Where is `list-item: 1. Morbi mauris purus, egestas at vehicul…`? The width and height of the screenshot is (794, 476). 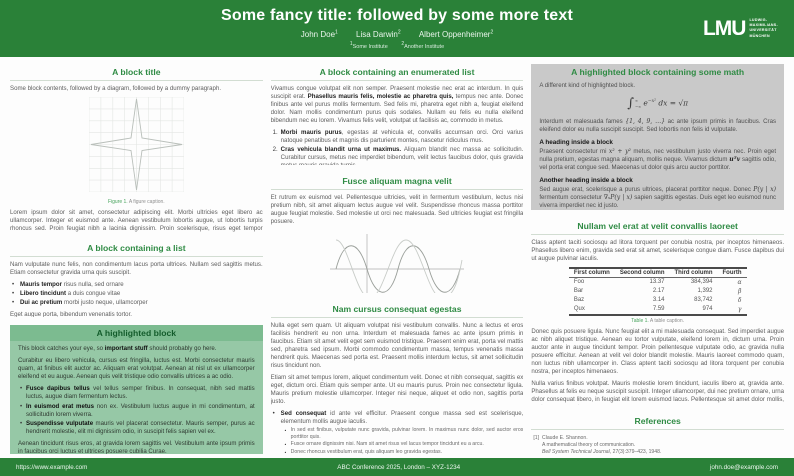 list-item: 1. Morbi mauris purus, egestas at vehicul… is located at coordinates (398, 137).